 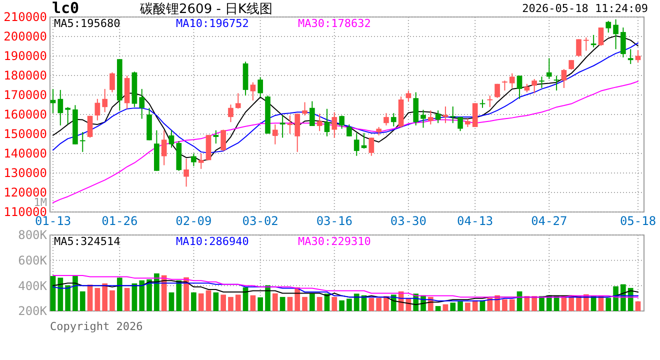 I want to click on y-tick-label: 200000, so click(x=25, y=37).